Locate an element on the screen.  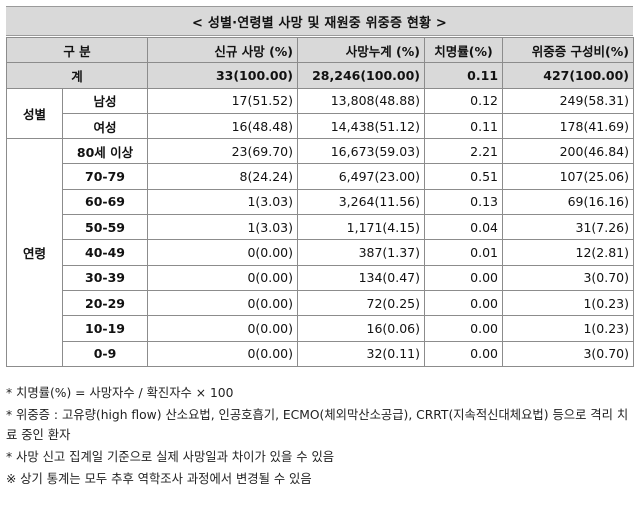
cell-critical: 69(16.16) is located at coordinates (568, 202).